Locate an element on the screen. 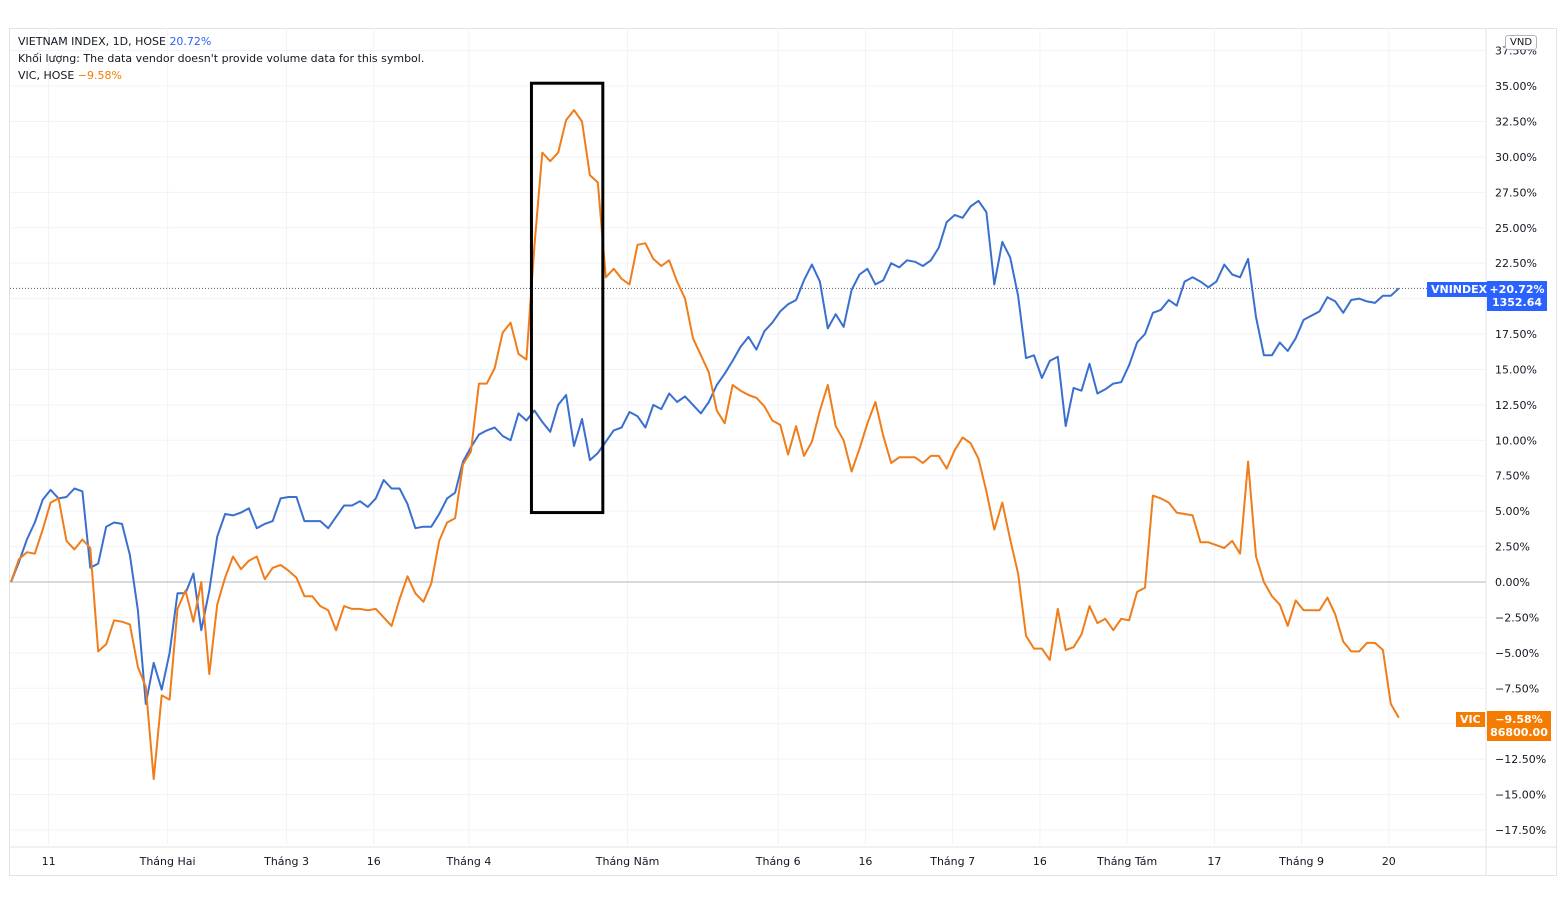 The image size is (1566, 910). overlay-layer is located at coordinates (567, 298).